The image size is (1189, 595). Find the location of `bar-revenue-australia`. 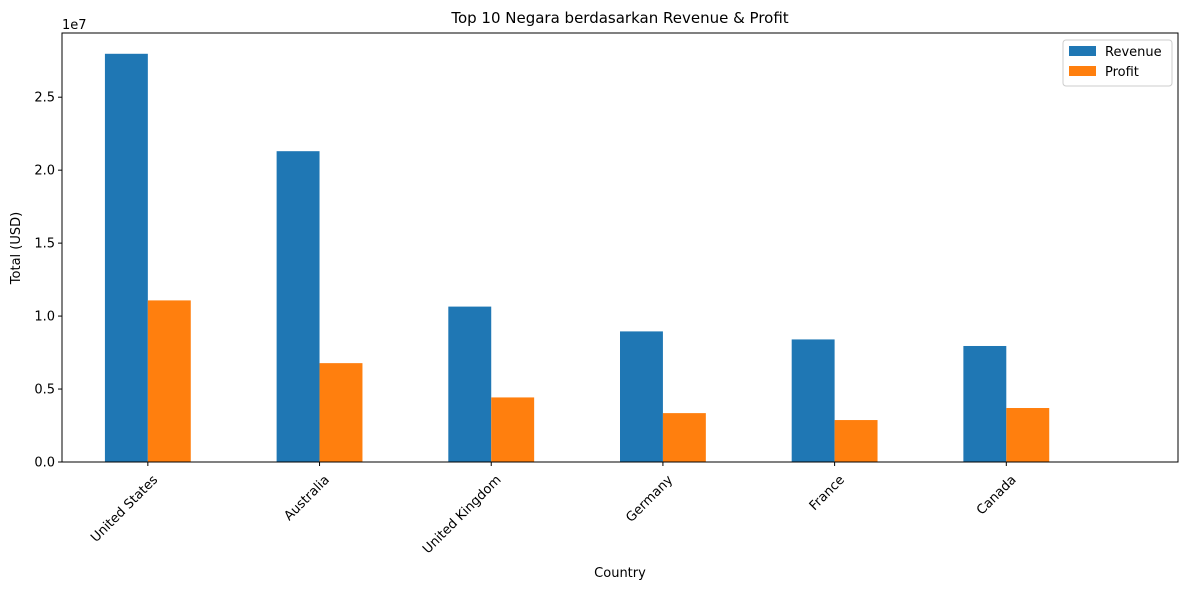

bar-revenue-australia is located at coordinates (298, 306).